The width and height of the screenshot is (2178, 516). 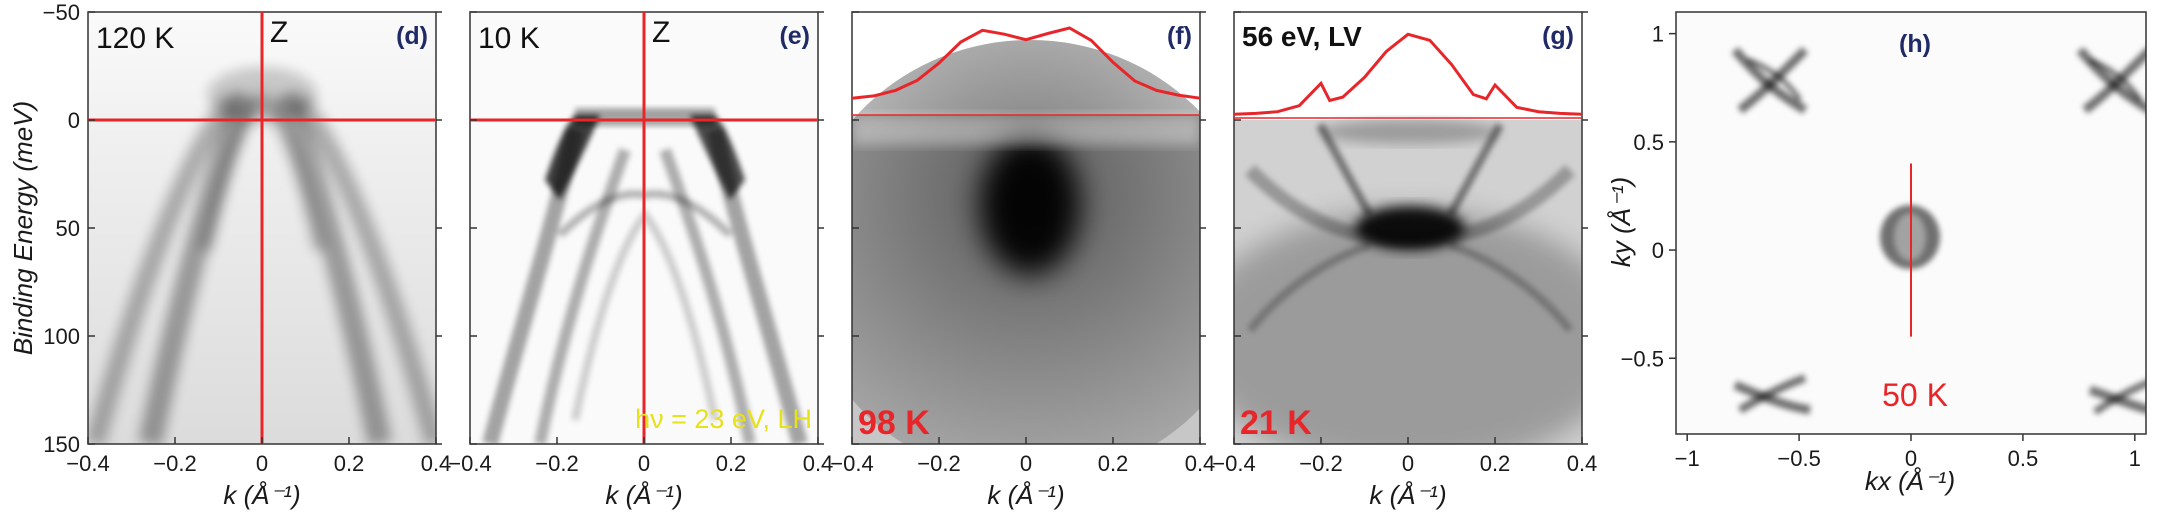 What do you see at coordinates (1276, 423) in the screenshot?
I see `temp-label-g: 21 K` at bounding box center [1276, 423].